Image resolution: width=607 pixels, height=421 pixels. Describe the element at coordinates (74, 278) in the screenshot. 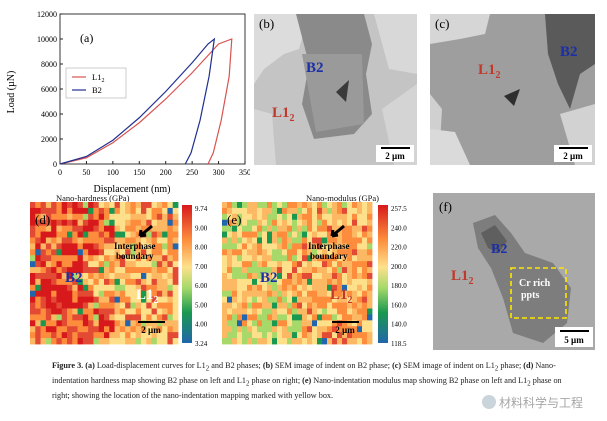

I see `phase-label-b2: B2` at that location.